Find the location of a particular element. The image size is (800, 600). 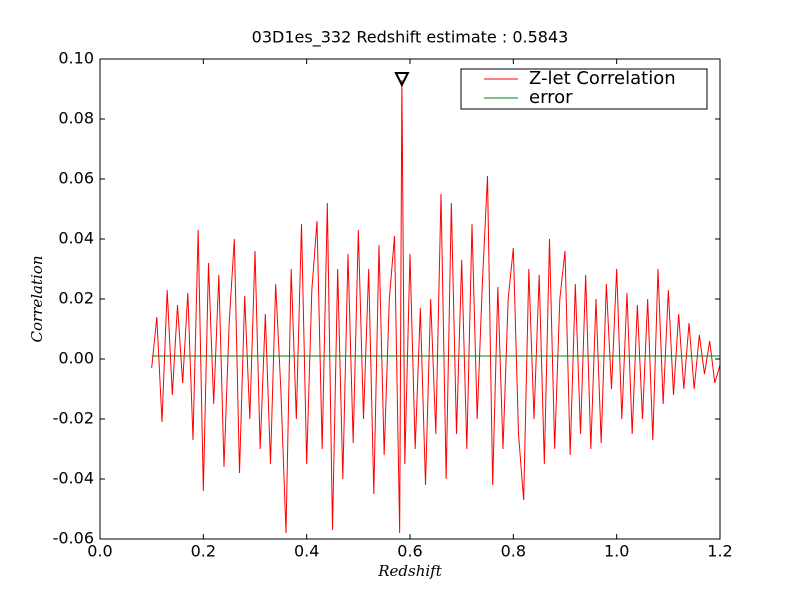

y-tick-label: 0.08 is located at coordinates (76, 118).